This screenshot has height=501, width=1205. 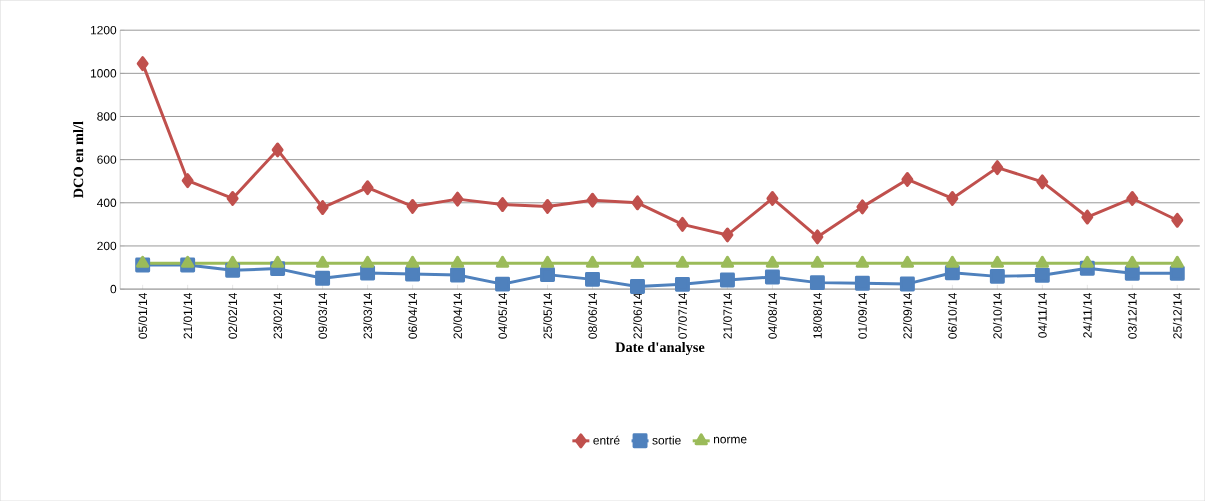 What do you see at coordinates (188, 315) in the screenshot?
I see `x-tick-label: 21/01/14` at bounding box center [188, 315].